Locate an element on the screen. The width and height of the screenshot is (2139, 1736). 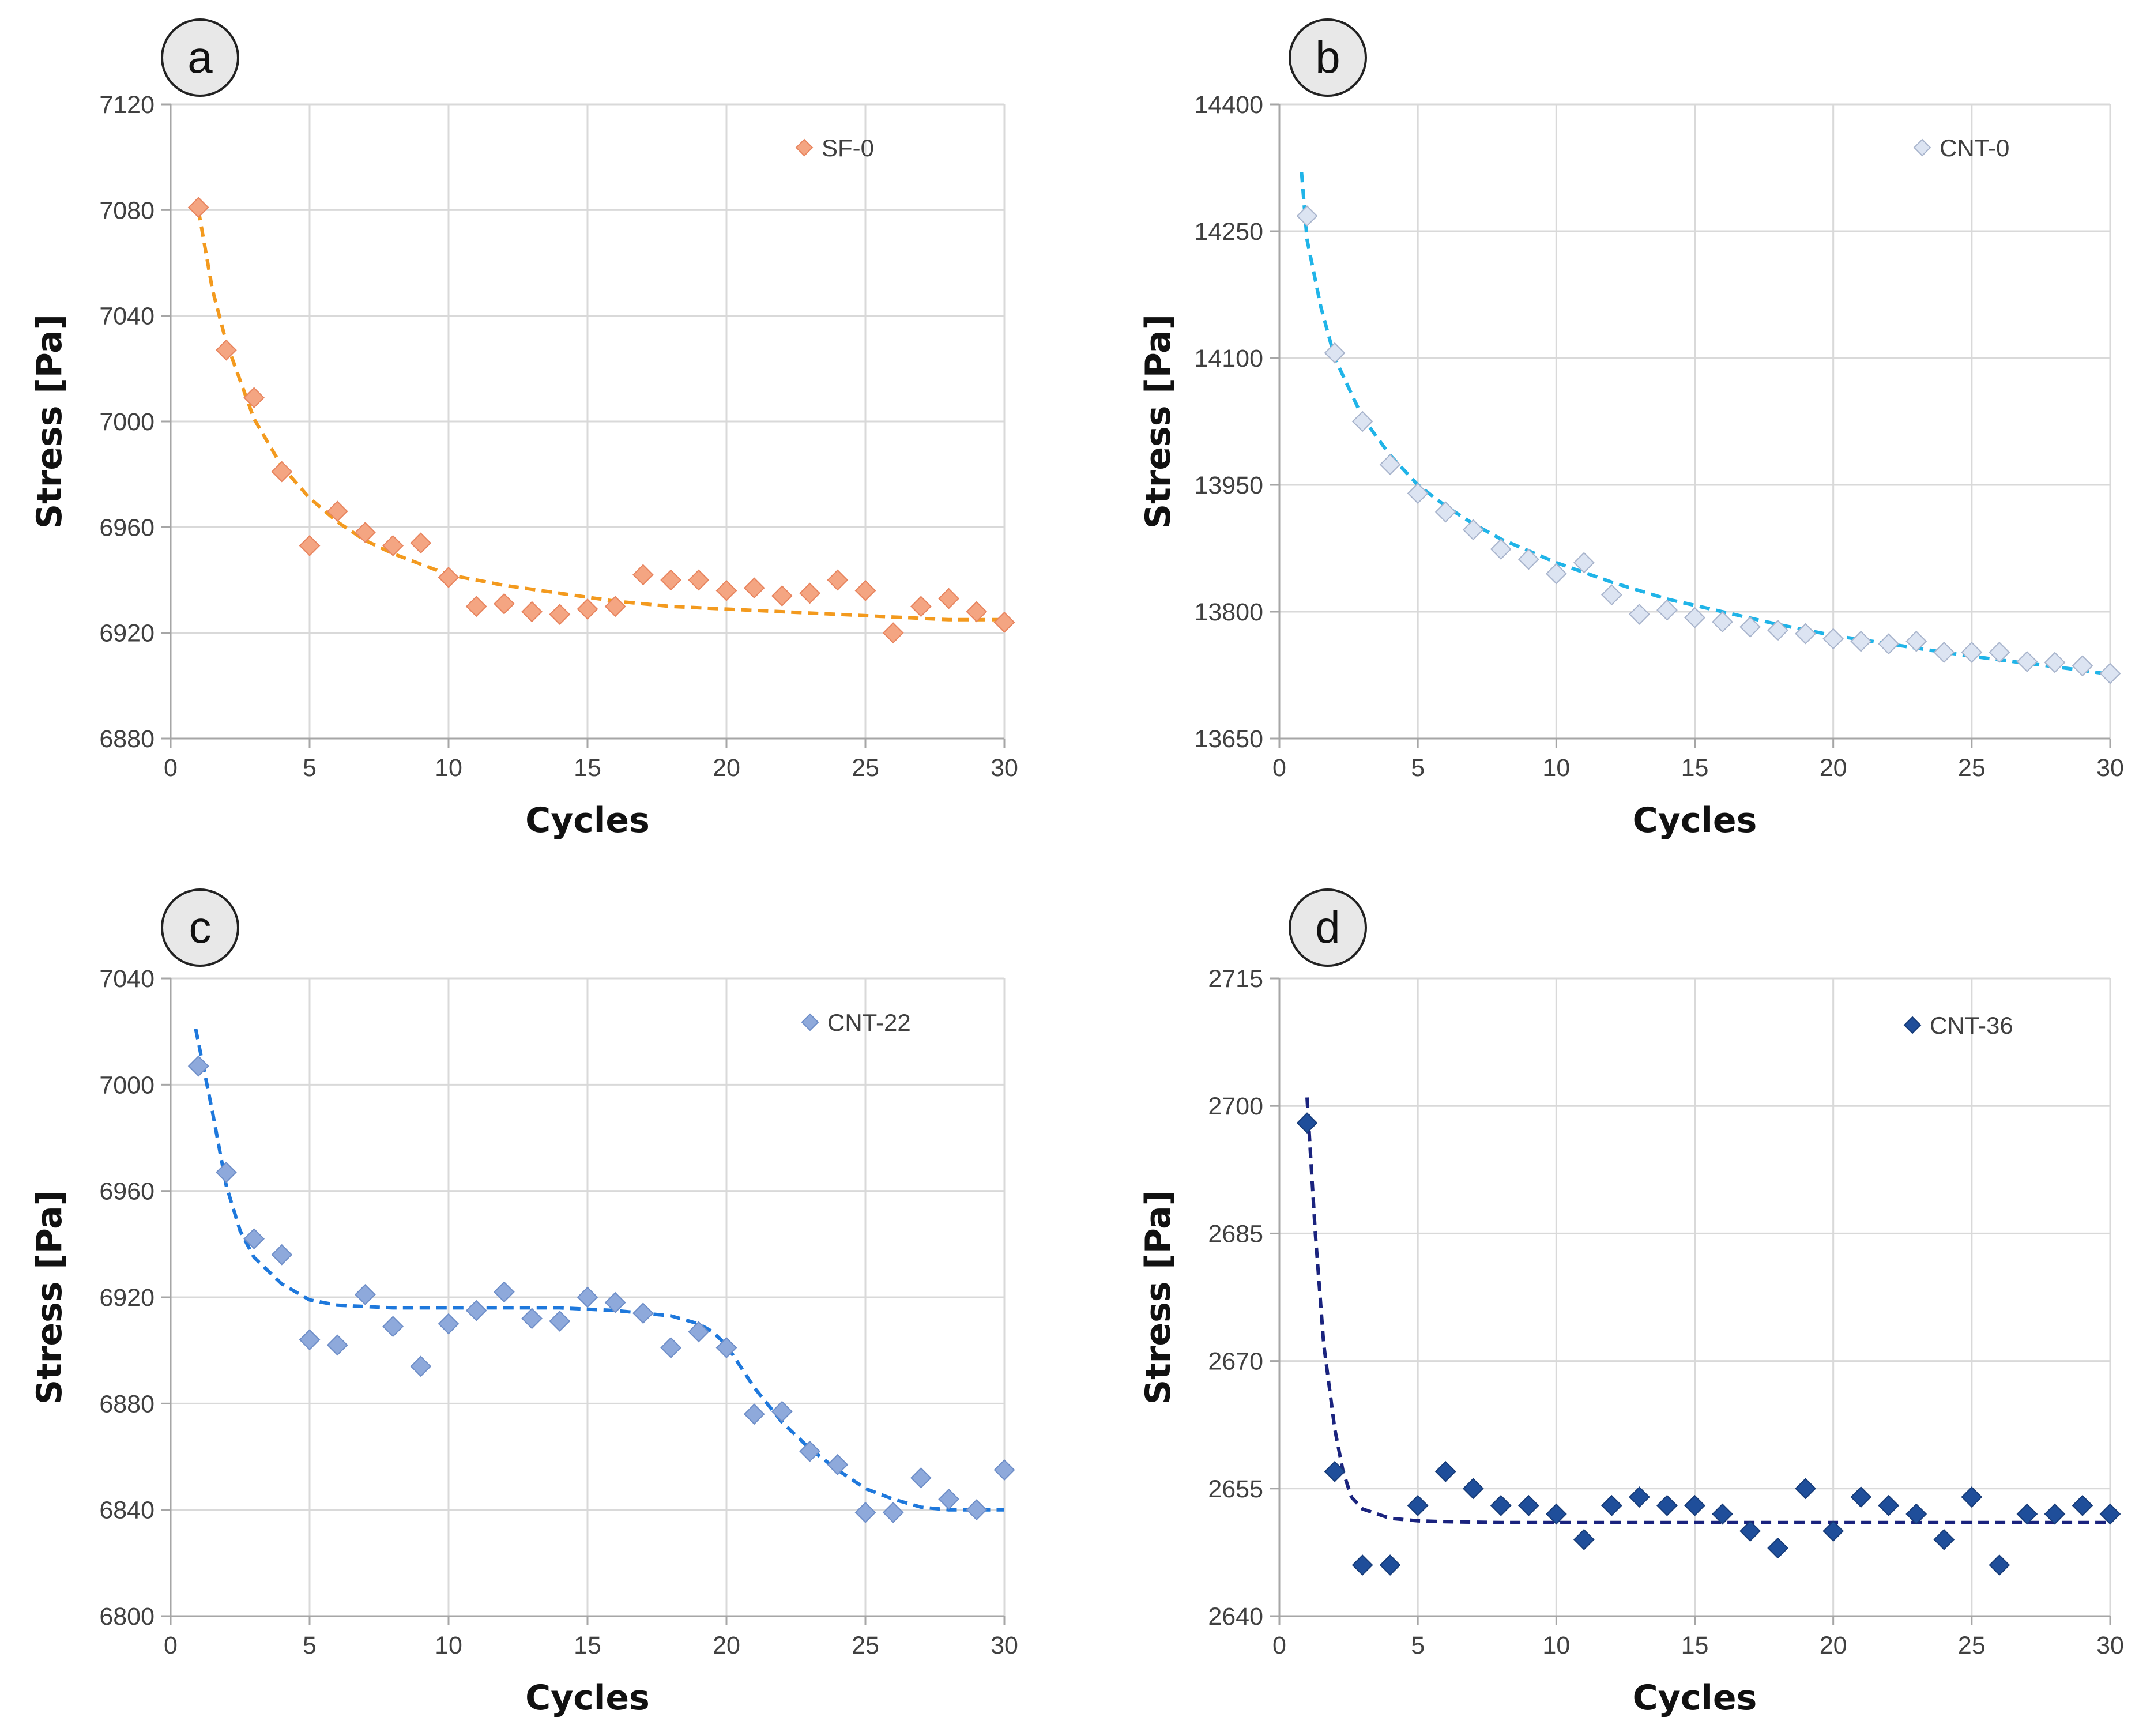
y-tick-label: 2655 is located at coordinates (1236, 1489).